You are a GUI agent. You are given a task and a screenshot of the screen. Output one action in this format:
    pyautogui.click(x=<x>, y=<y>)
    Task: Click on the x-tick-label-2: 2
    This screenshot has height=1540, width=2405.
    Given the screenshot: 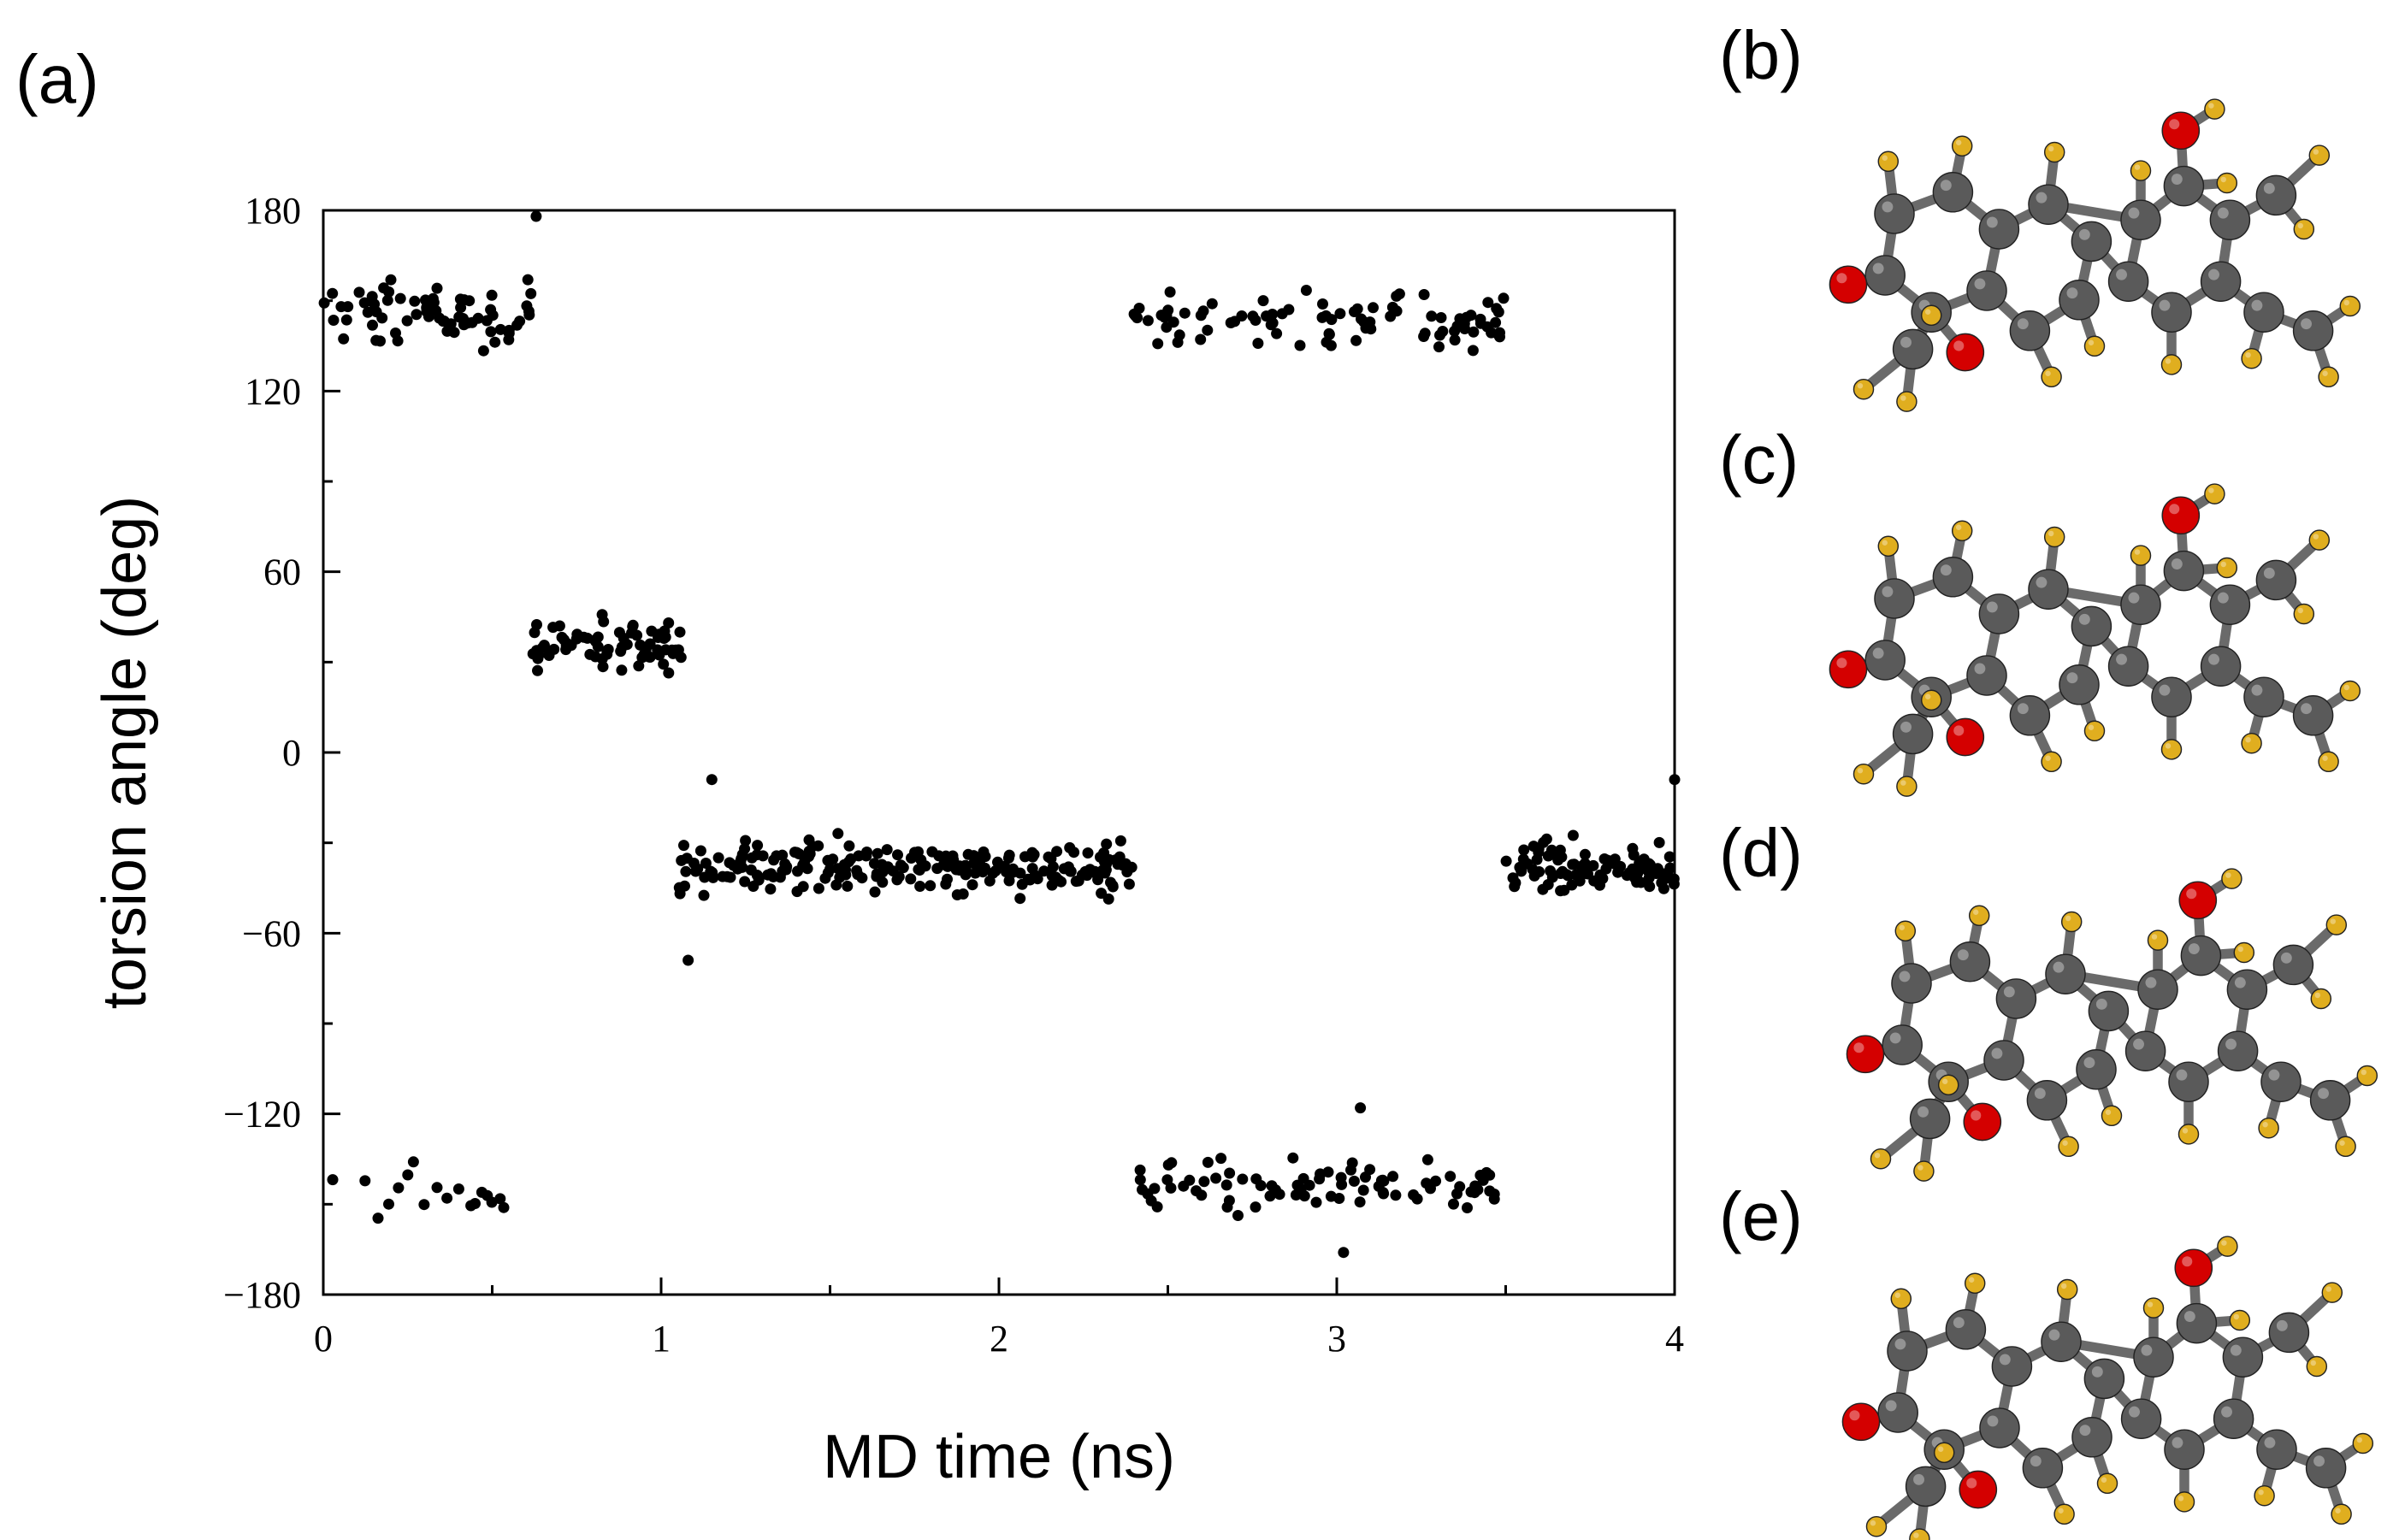 What is the action you would take?
    pyautogui.click(x=999, y=1339)
    